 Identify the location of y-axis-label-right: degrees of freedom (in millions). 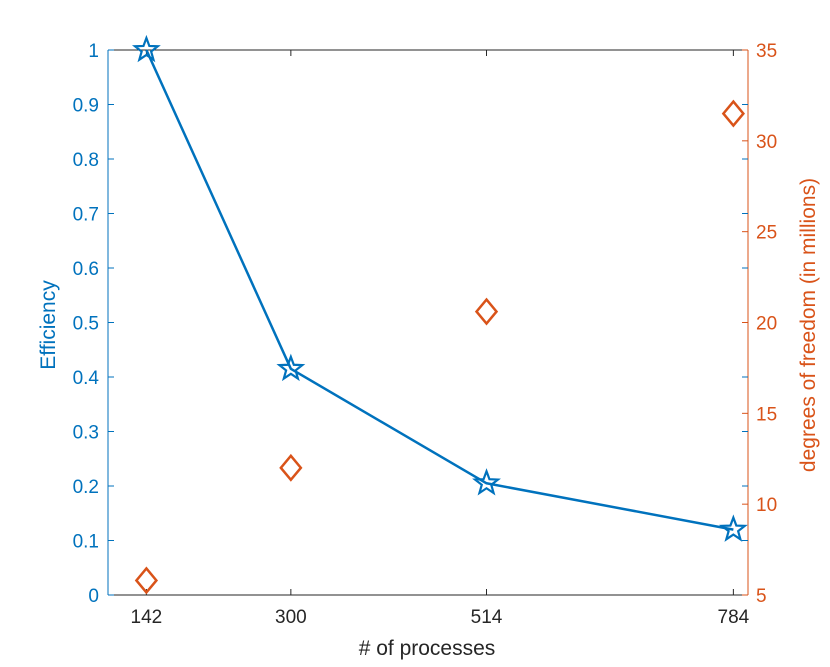
(808, 325).